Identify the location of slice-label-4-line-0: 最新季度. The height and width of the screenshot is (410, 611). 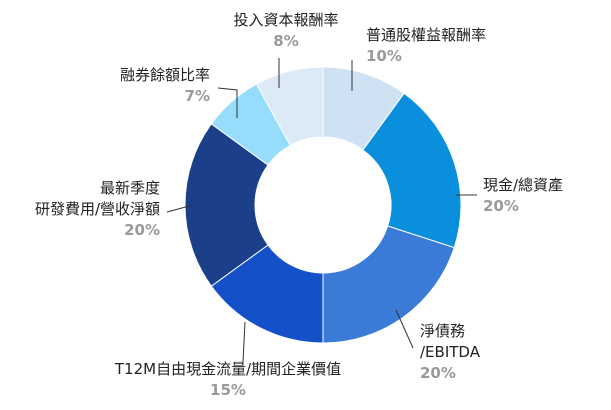
(130, 188).